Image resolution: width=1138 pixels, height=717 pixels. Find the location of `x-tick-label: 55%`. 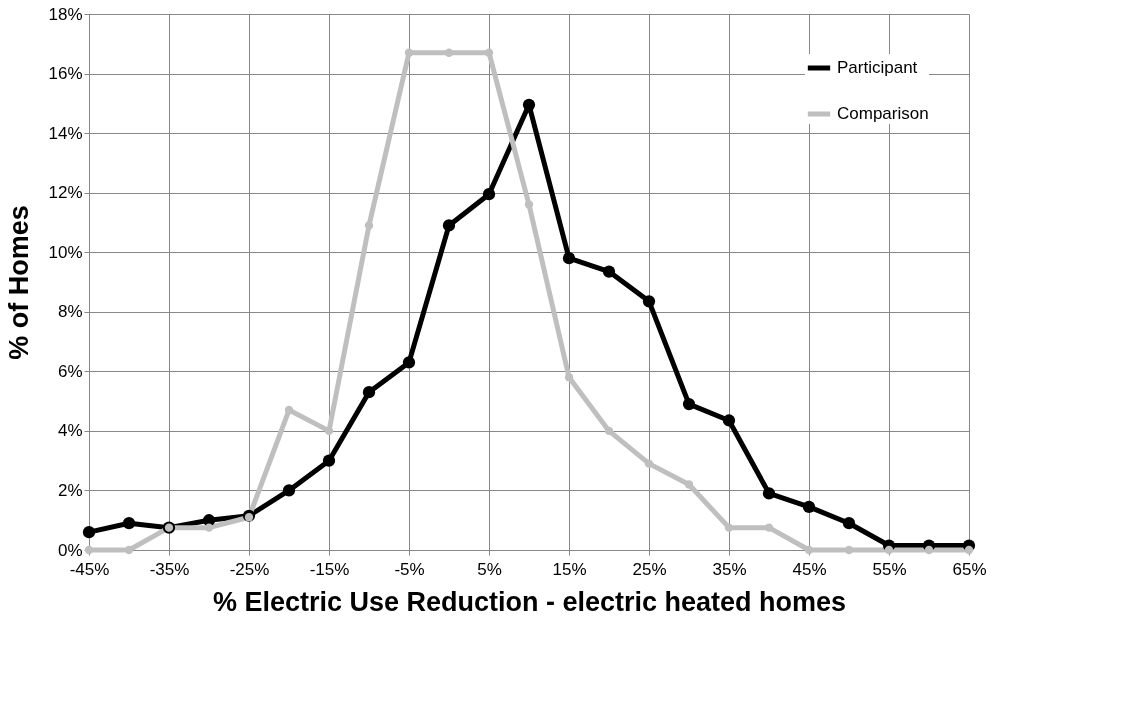

x-tick-label: 55% is located at coordinates (889, 569).